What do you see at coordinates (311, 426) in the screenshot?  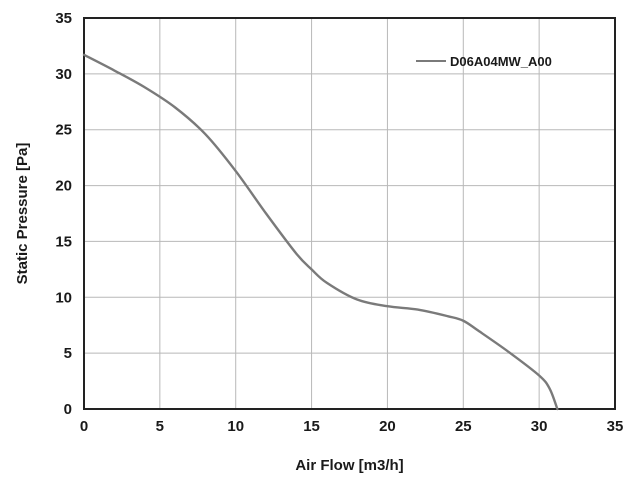 I see `x-tick-label: 15` at bounding box center [311, 426].